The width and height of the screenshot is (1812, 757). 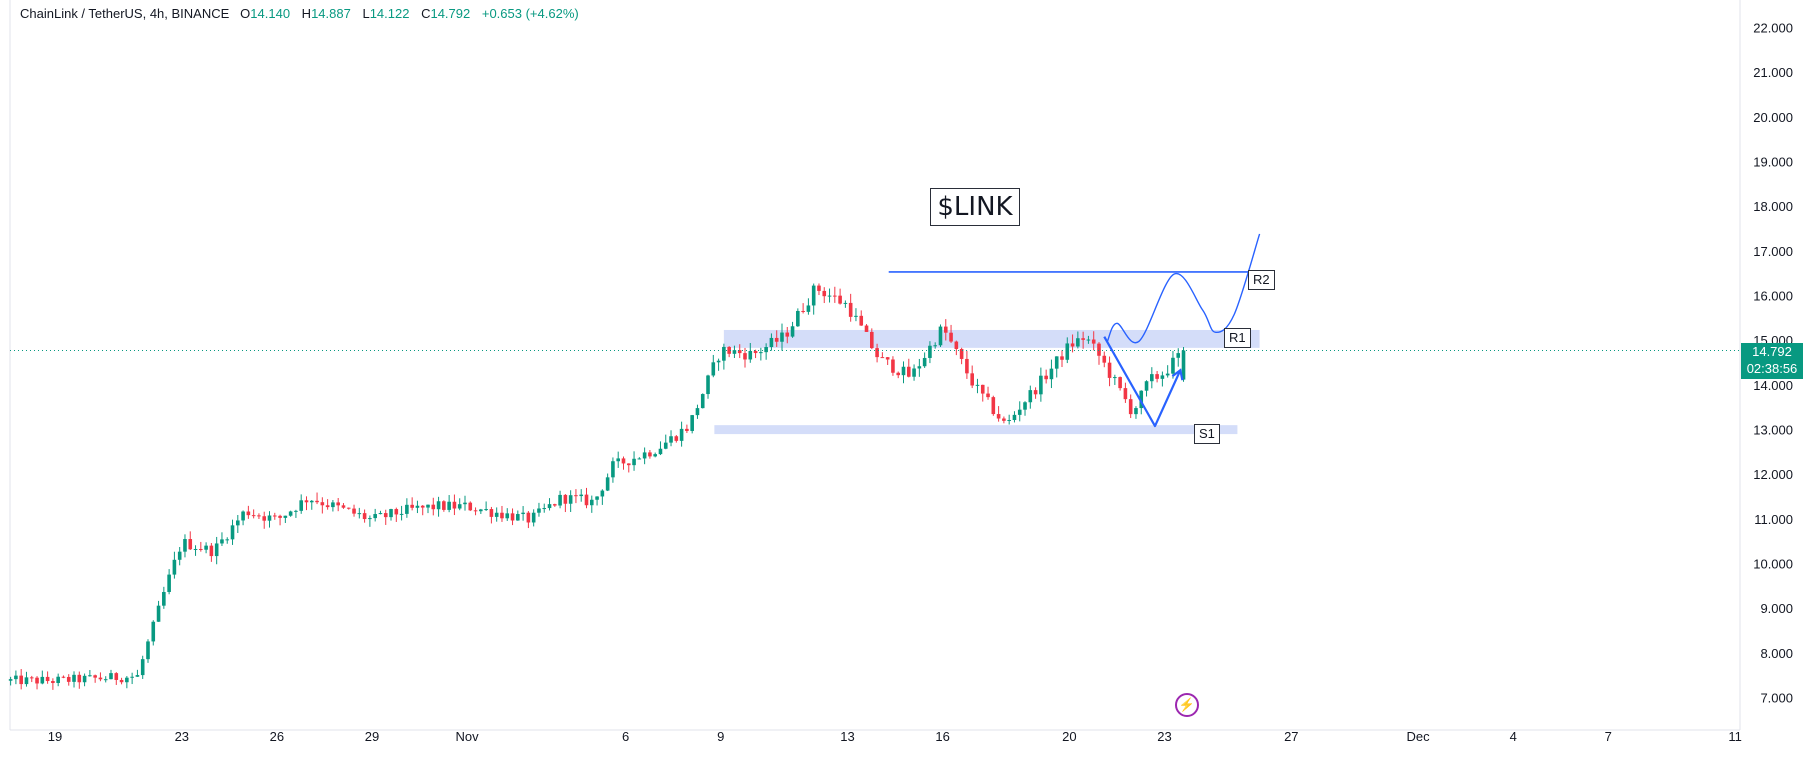 I want to click on level-label-r1: R1, so click(x=1237, y=338).